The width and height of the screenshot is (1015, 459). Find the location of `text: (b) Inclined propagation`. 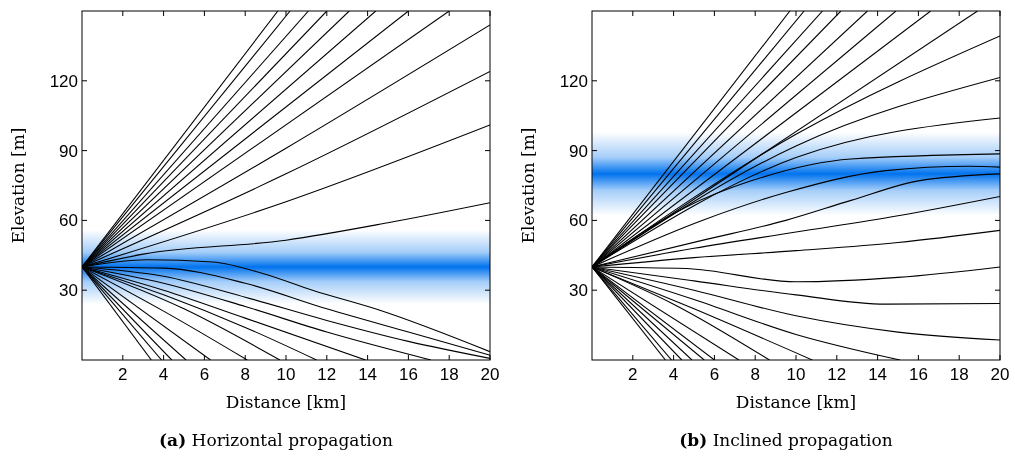

text: (b) Inclined propagation is located at coordinates (786, 440).